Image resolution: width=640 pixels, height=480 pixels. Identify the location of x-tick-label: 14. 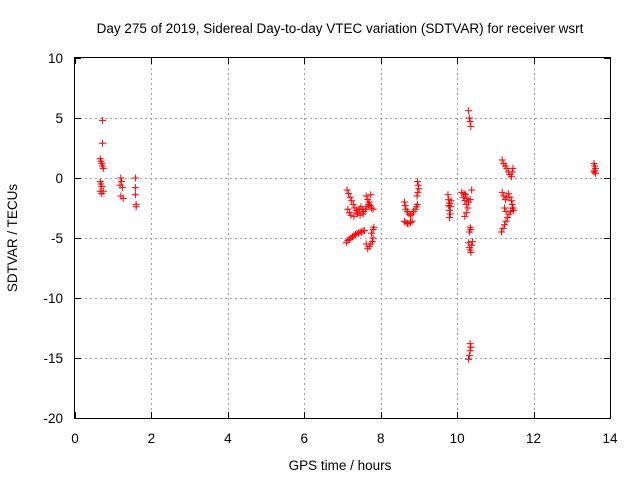
(610, 438).